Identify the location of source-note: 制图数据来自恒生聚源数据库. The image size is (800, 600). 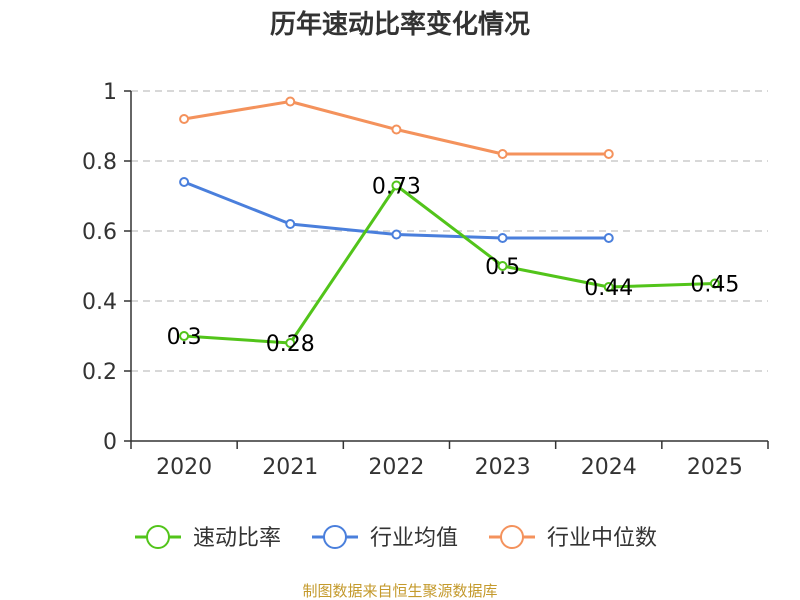
(399, 591).